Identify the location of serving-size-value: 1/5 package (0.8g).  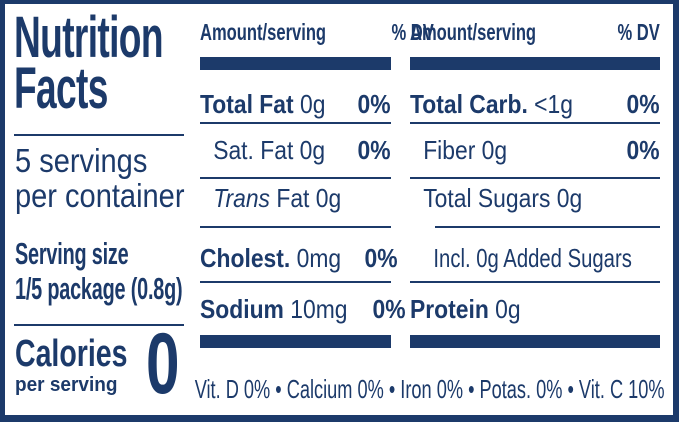
(99, 288).